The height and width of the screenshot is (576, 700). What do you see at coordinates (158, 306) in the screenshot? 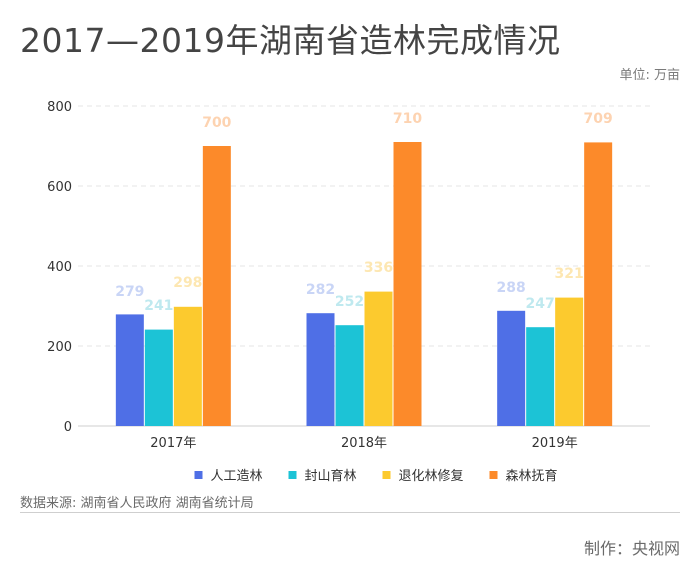
I see `data-label: 241` at bounding box center [158, 306].